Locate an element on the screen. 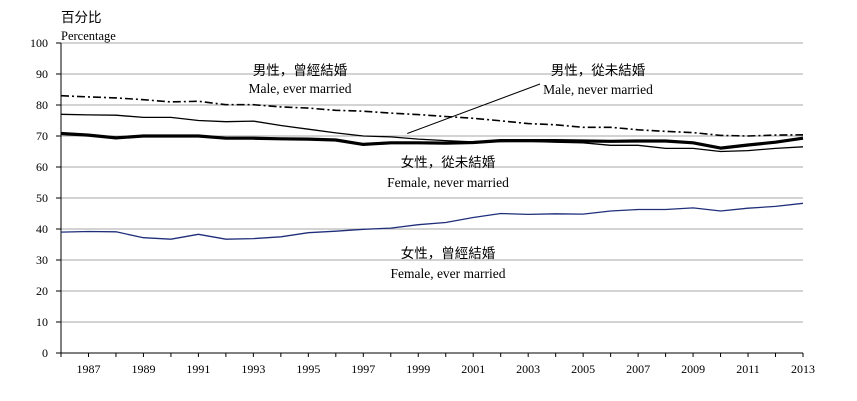 This screenshot has height=401, width=857. y-tick-label: 80 is located at coordinates (42, 105).